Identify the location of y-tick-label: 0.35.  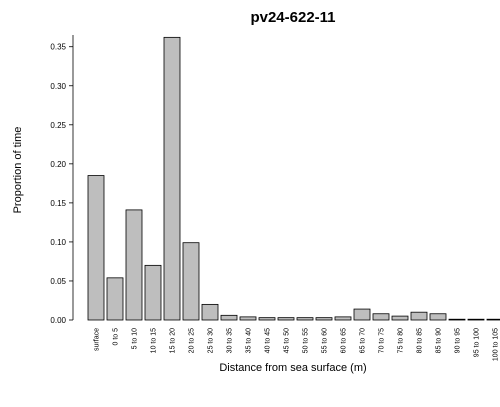
(58, 47).